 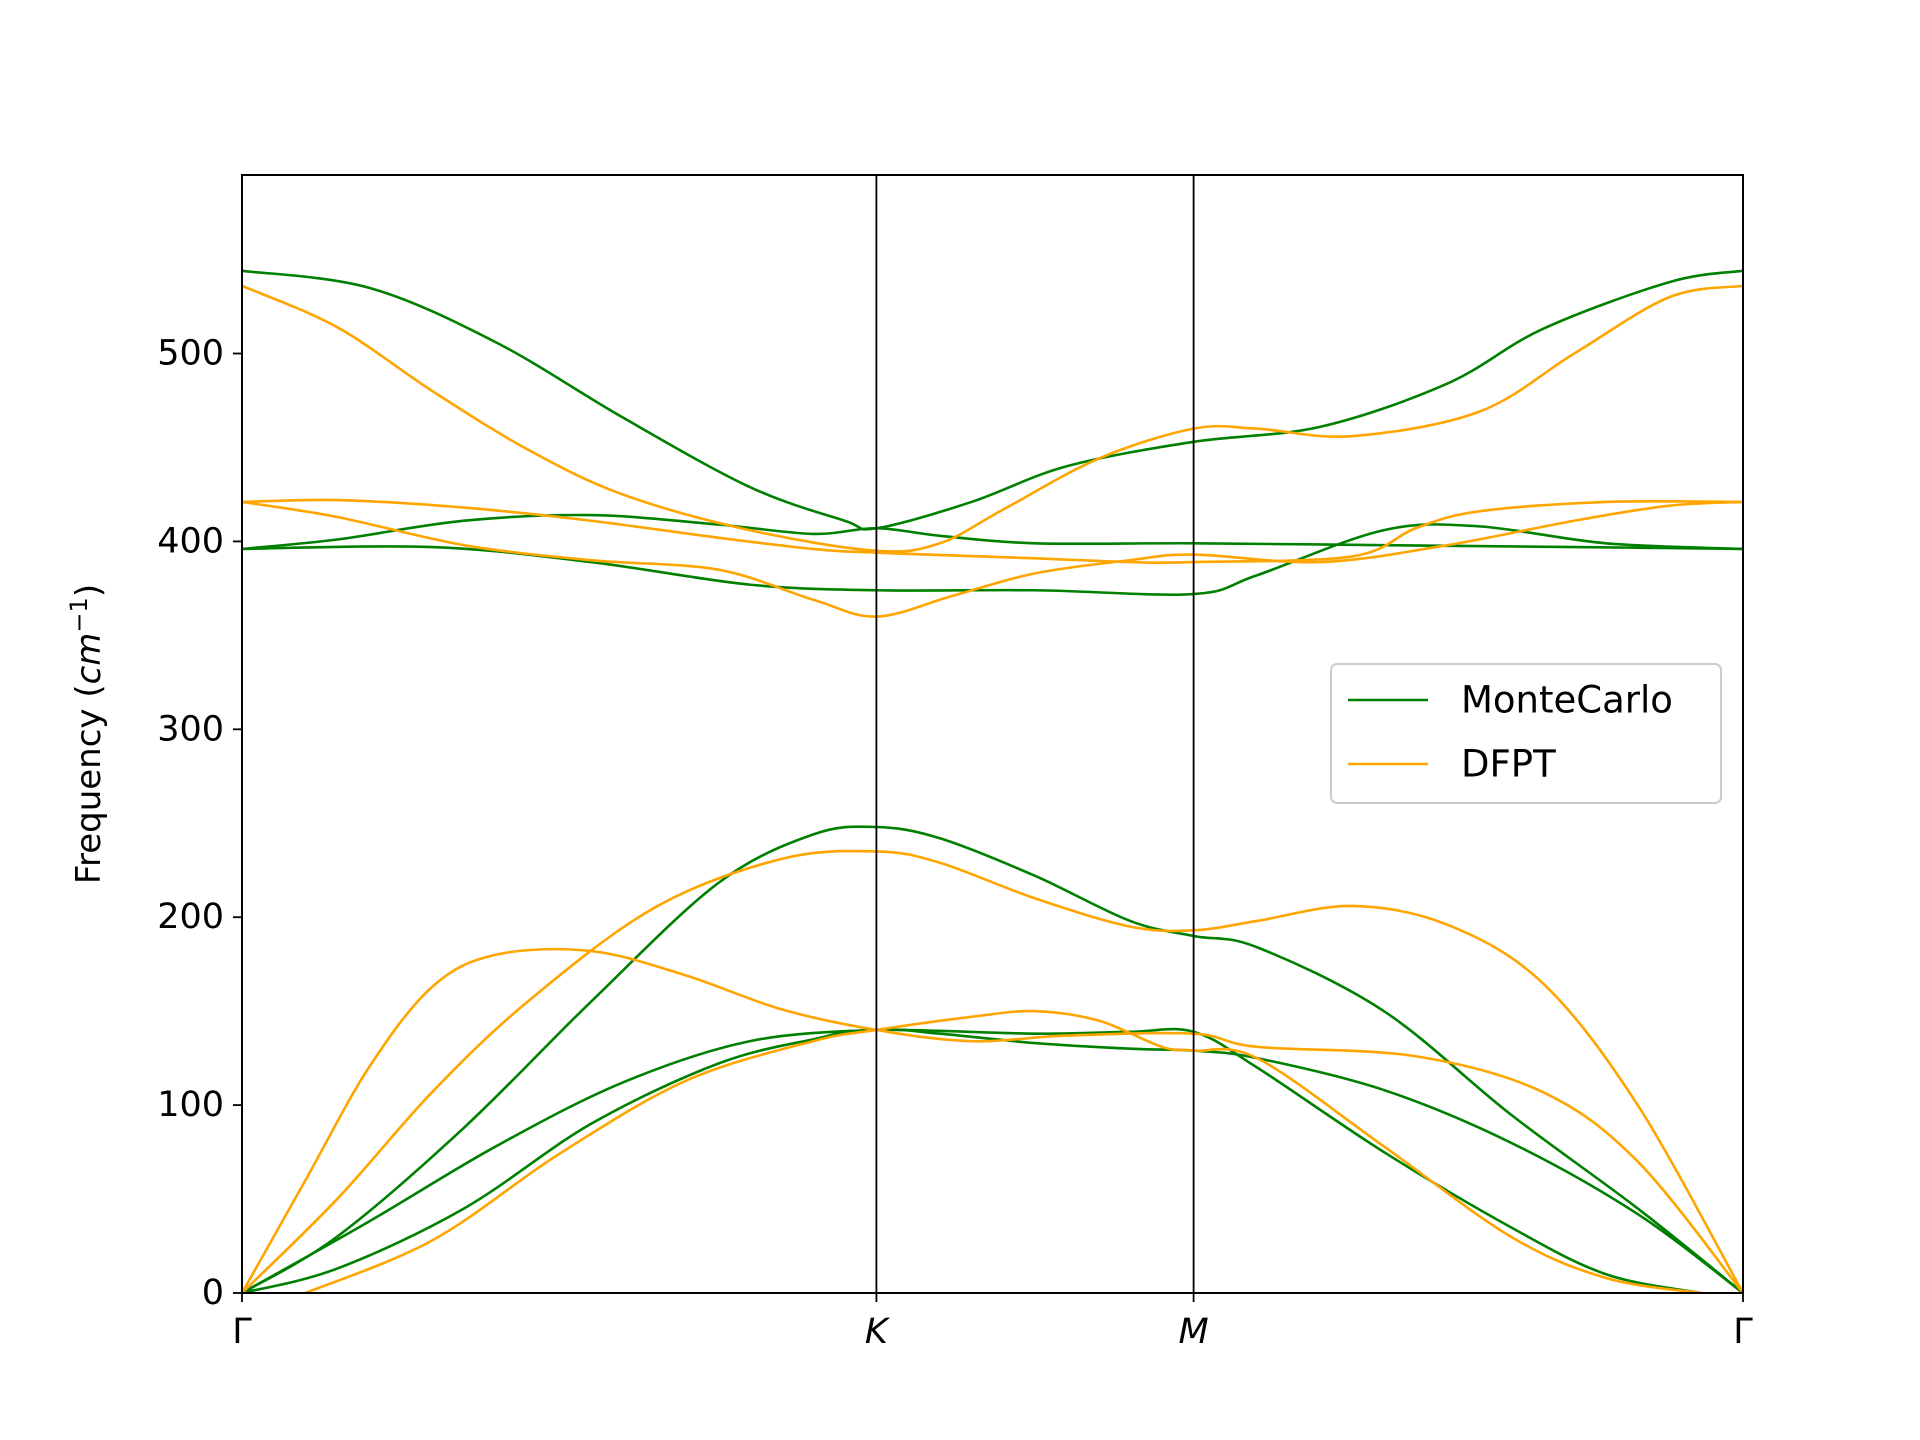 What do you see at coordinates (190, 917) in the screenshot?
I see `y-tick-label: 200` at bounding box center [190, 917].